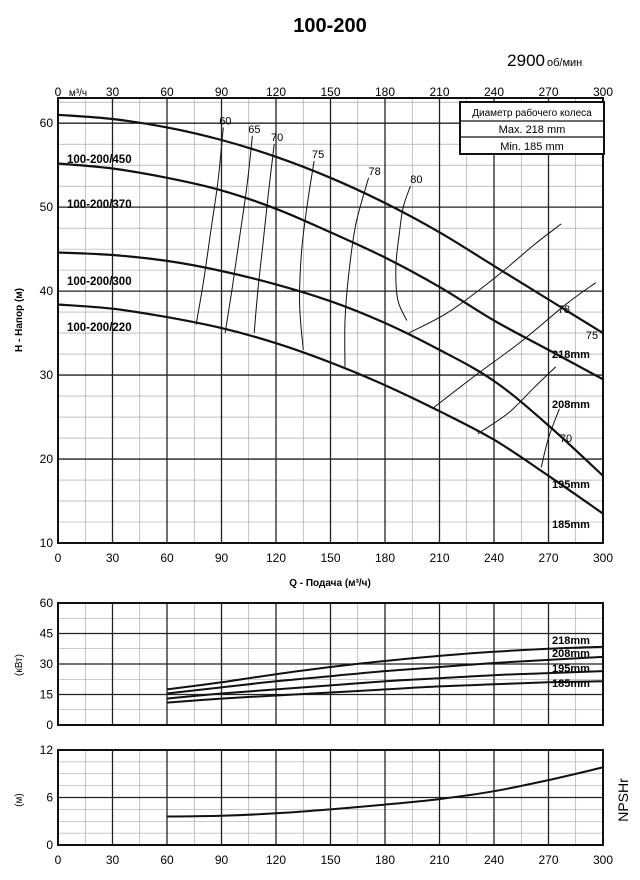  I want to click on power-diameter-label: 195mm, so click(571, 669).